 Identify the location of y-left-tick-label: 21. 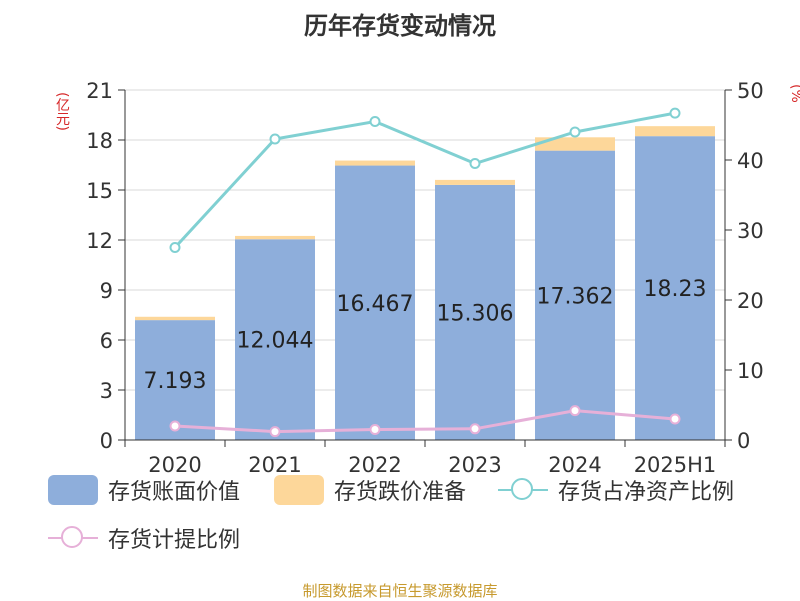
(99, 91).